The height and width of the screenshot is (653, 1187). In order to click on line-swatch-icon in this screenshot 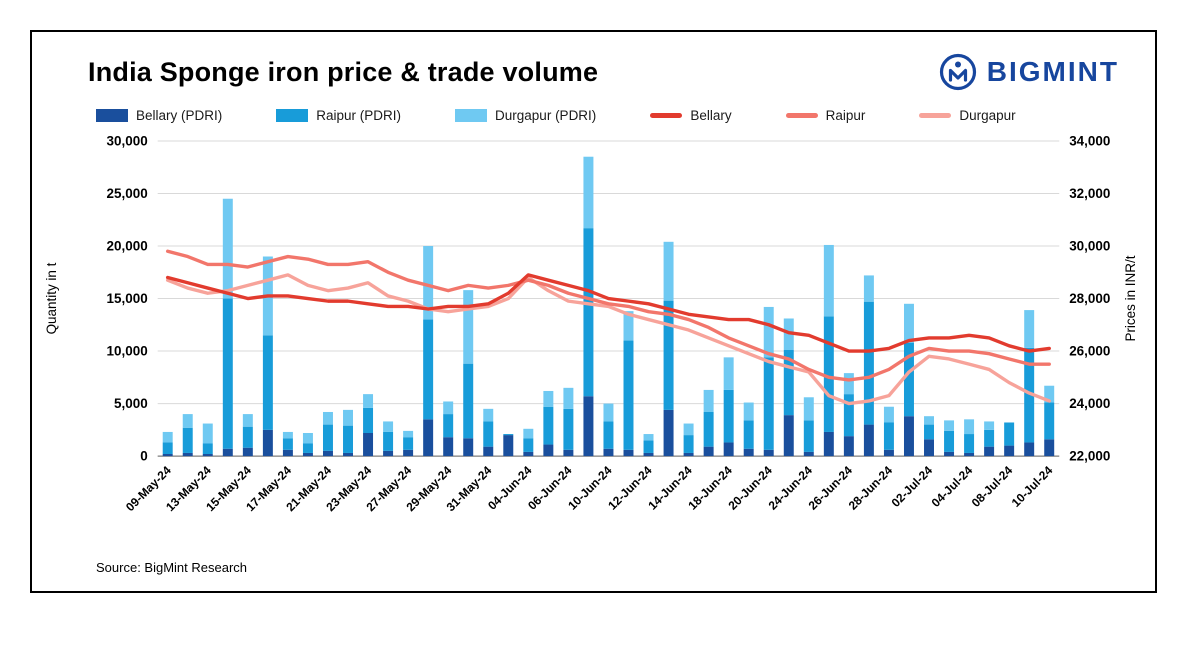, I will do `click(666, 115)`.